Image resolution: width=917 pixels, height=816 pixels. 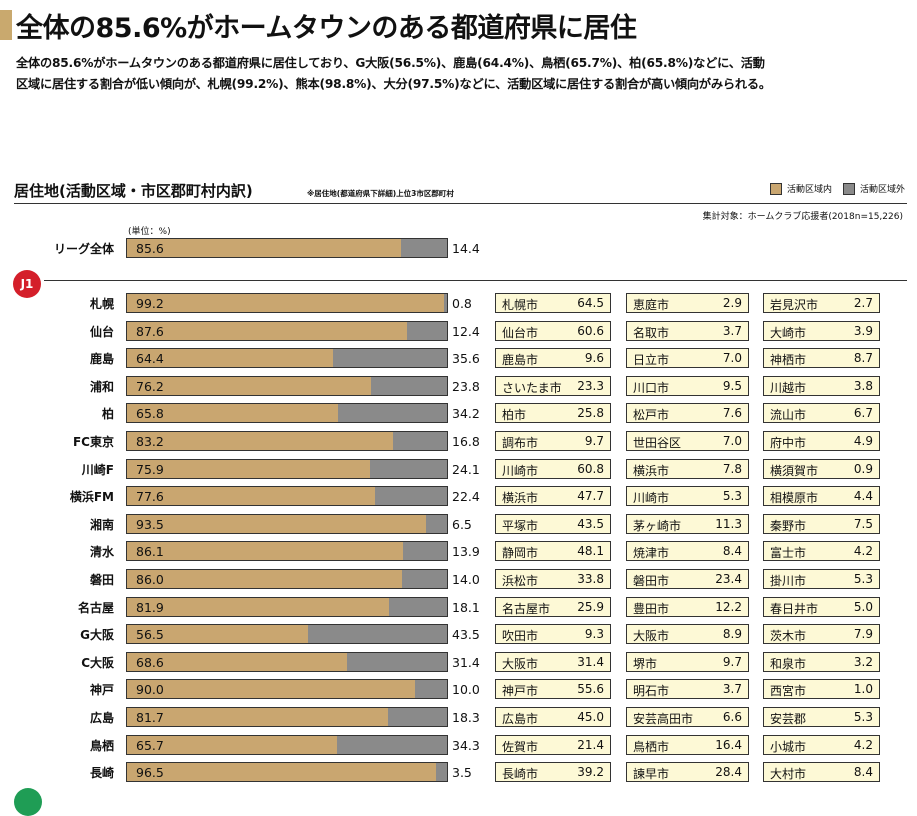 I want to click on city-value: 8.7, so click(x=863, y=358).